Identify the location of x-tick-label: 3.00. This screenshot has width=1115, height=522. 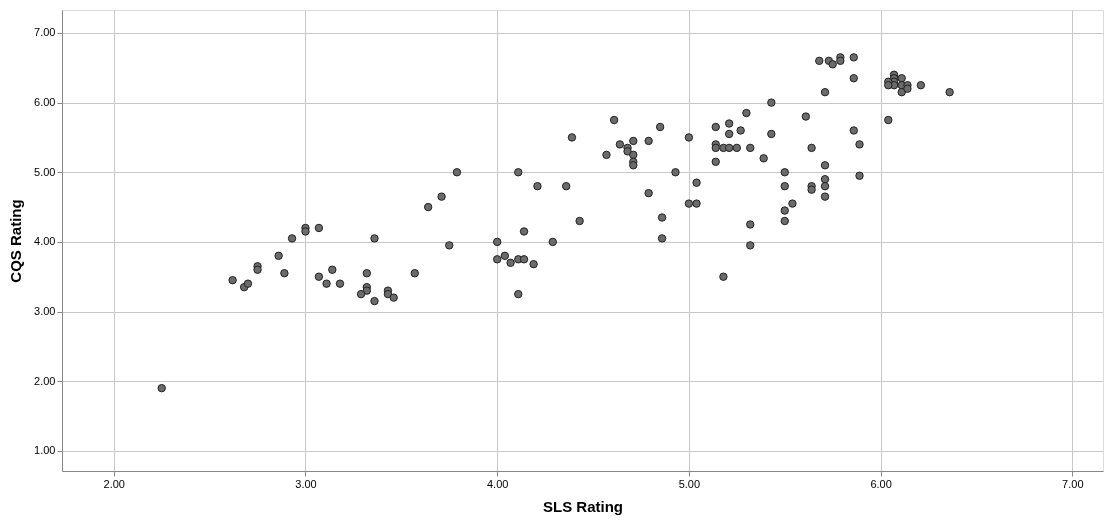
(306, 483).